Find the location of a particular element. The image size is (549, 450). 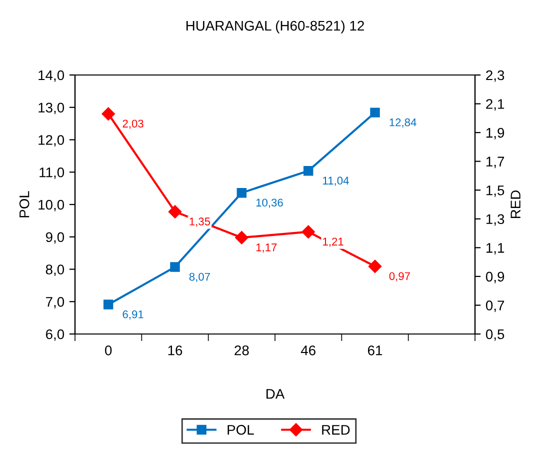

x-tick-label: 16 is located at coordinates (175, 350).